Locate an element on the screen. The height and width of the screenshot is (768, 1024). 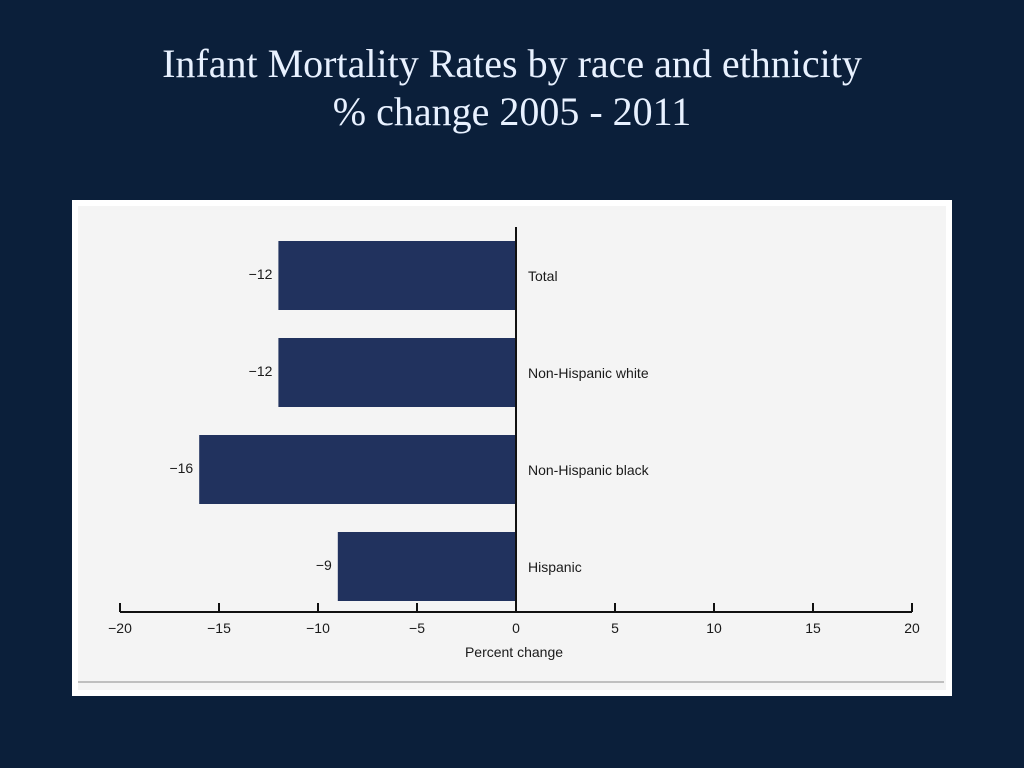
slide-title-line-2: % change 2005 - 2011 is located at coordinates (512, 111).